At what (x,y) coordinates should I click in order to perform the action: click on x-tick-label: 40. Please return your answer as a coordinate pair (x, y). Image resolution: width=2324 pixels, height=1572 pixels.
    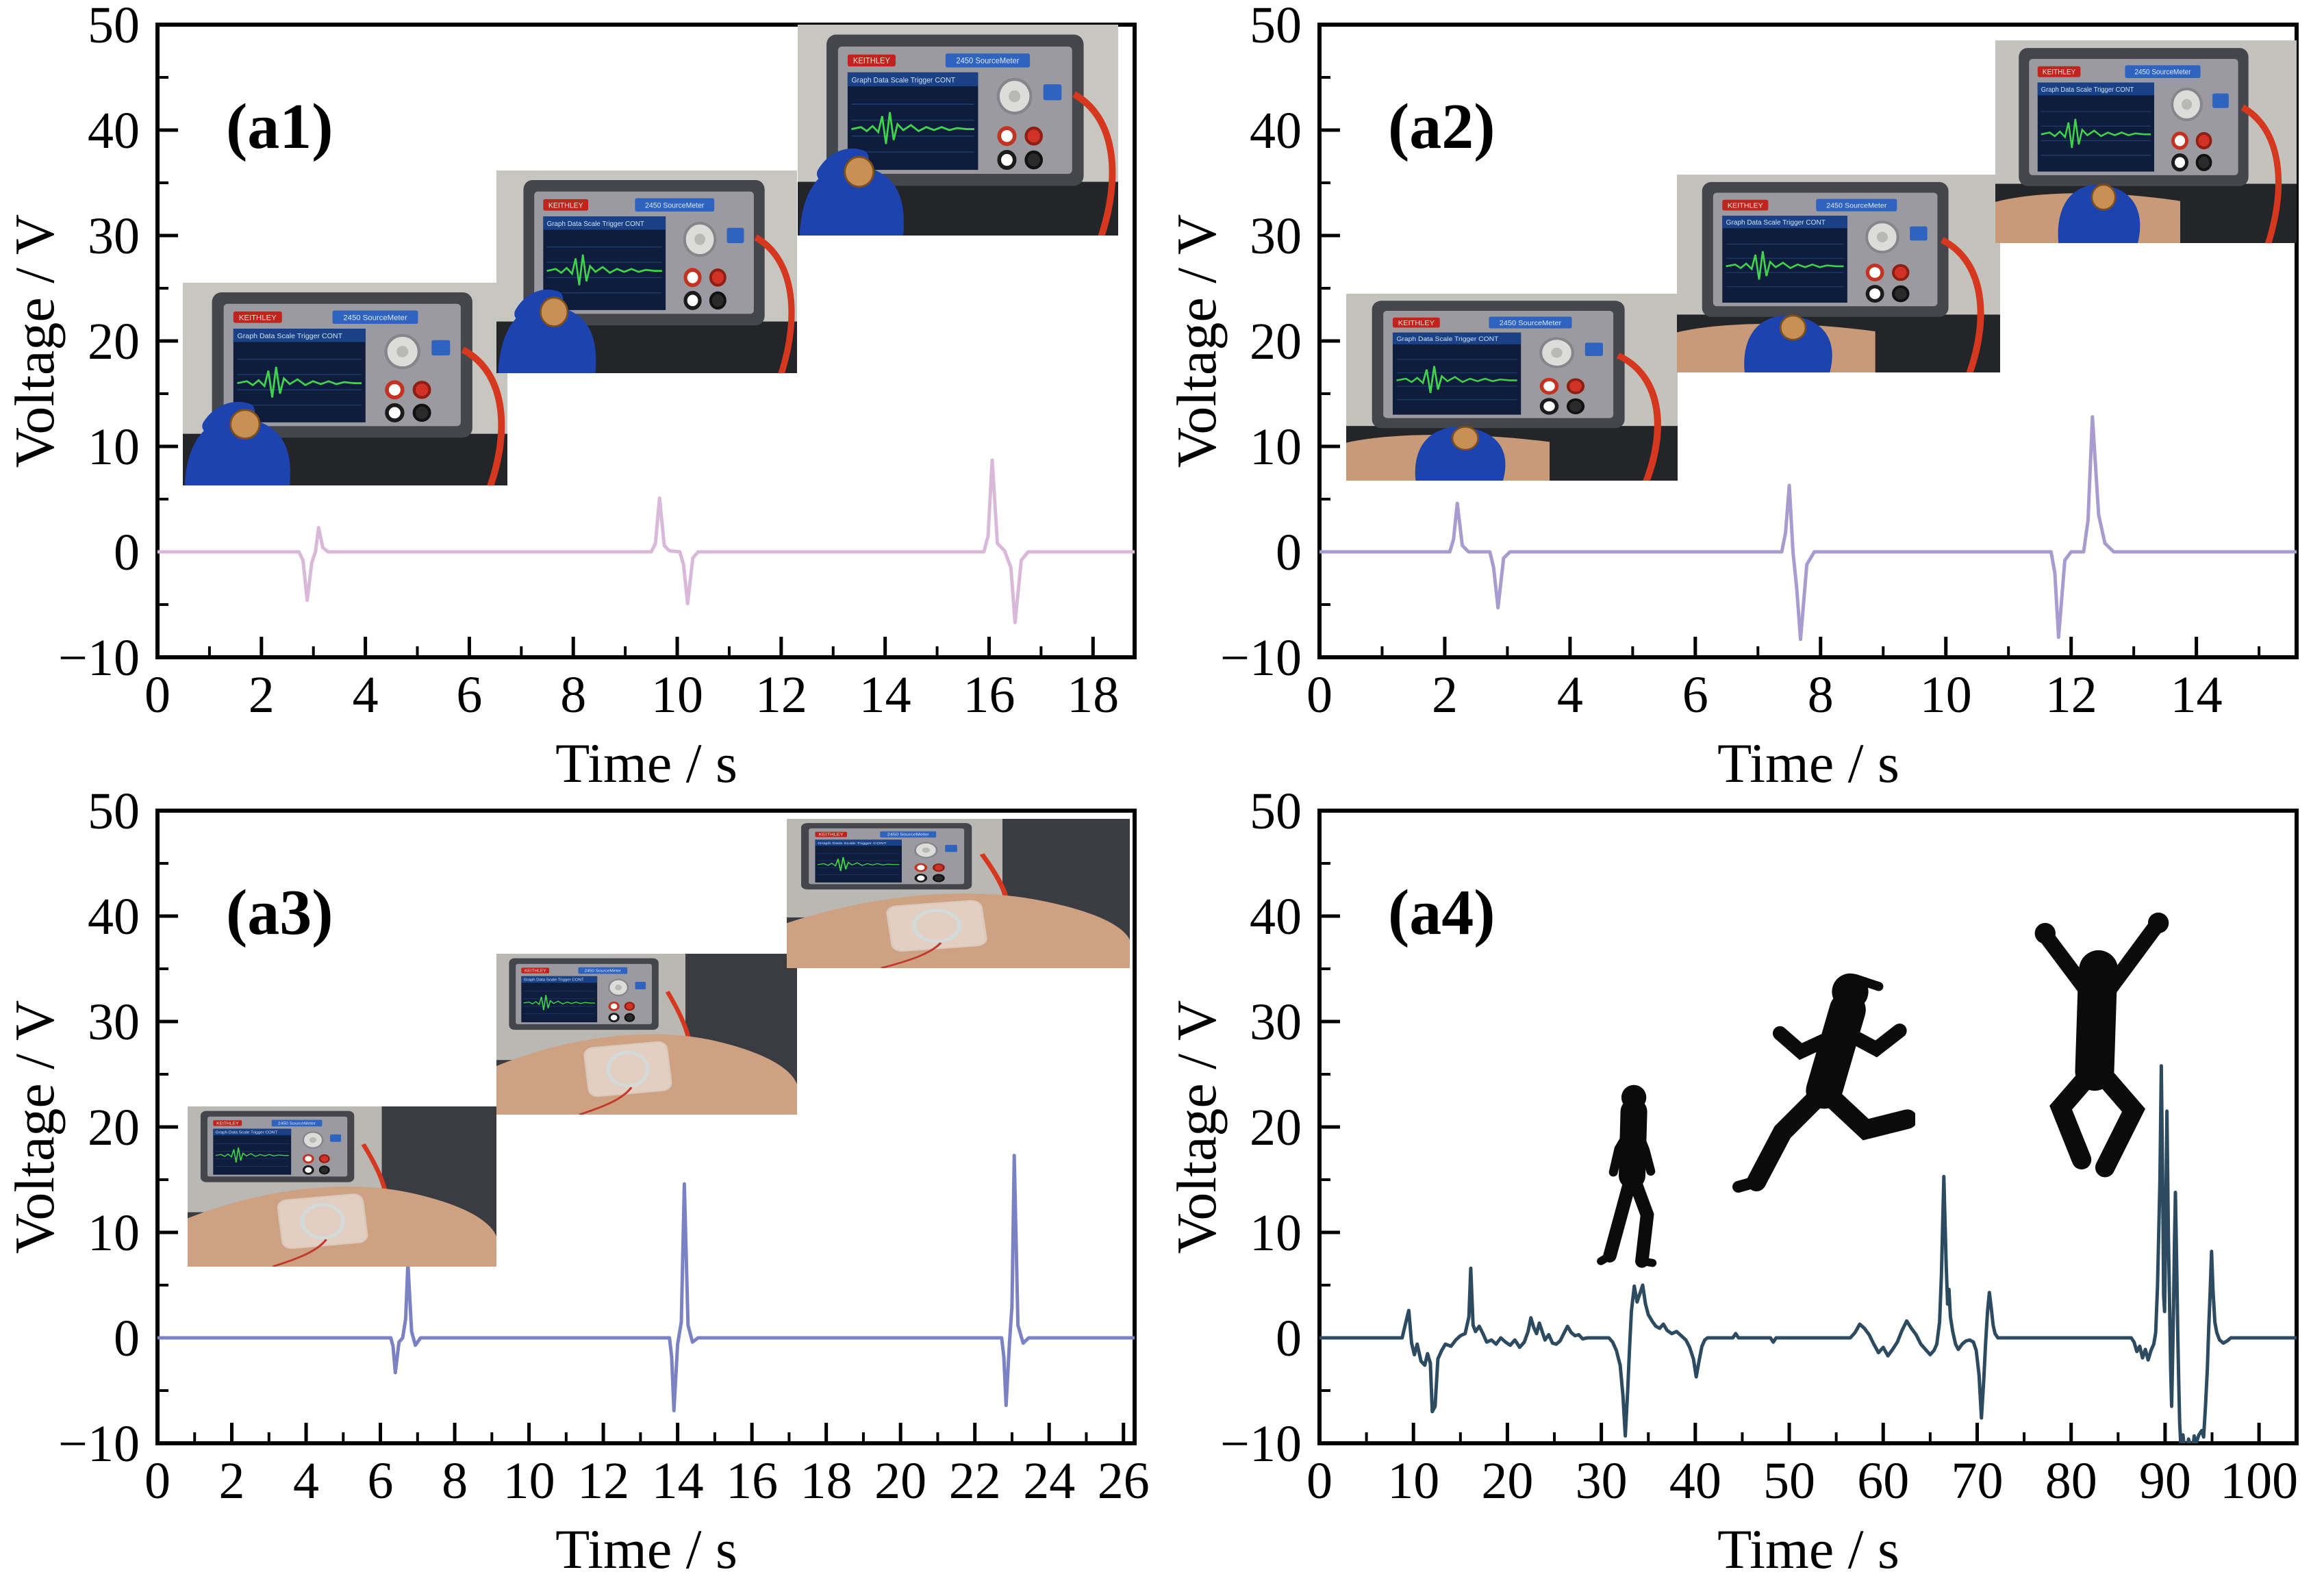
    Looking at the image, I should click on (1695, 1481).